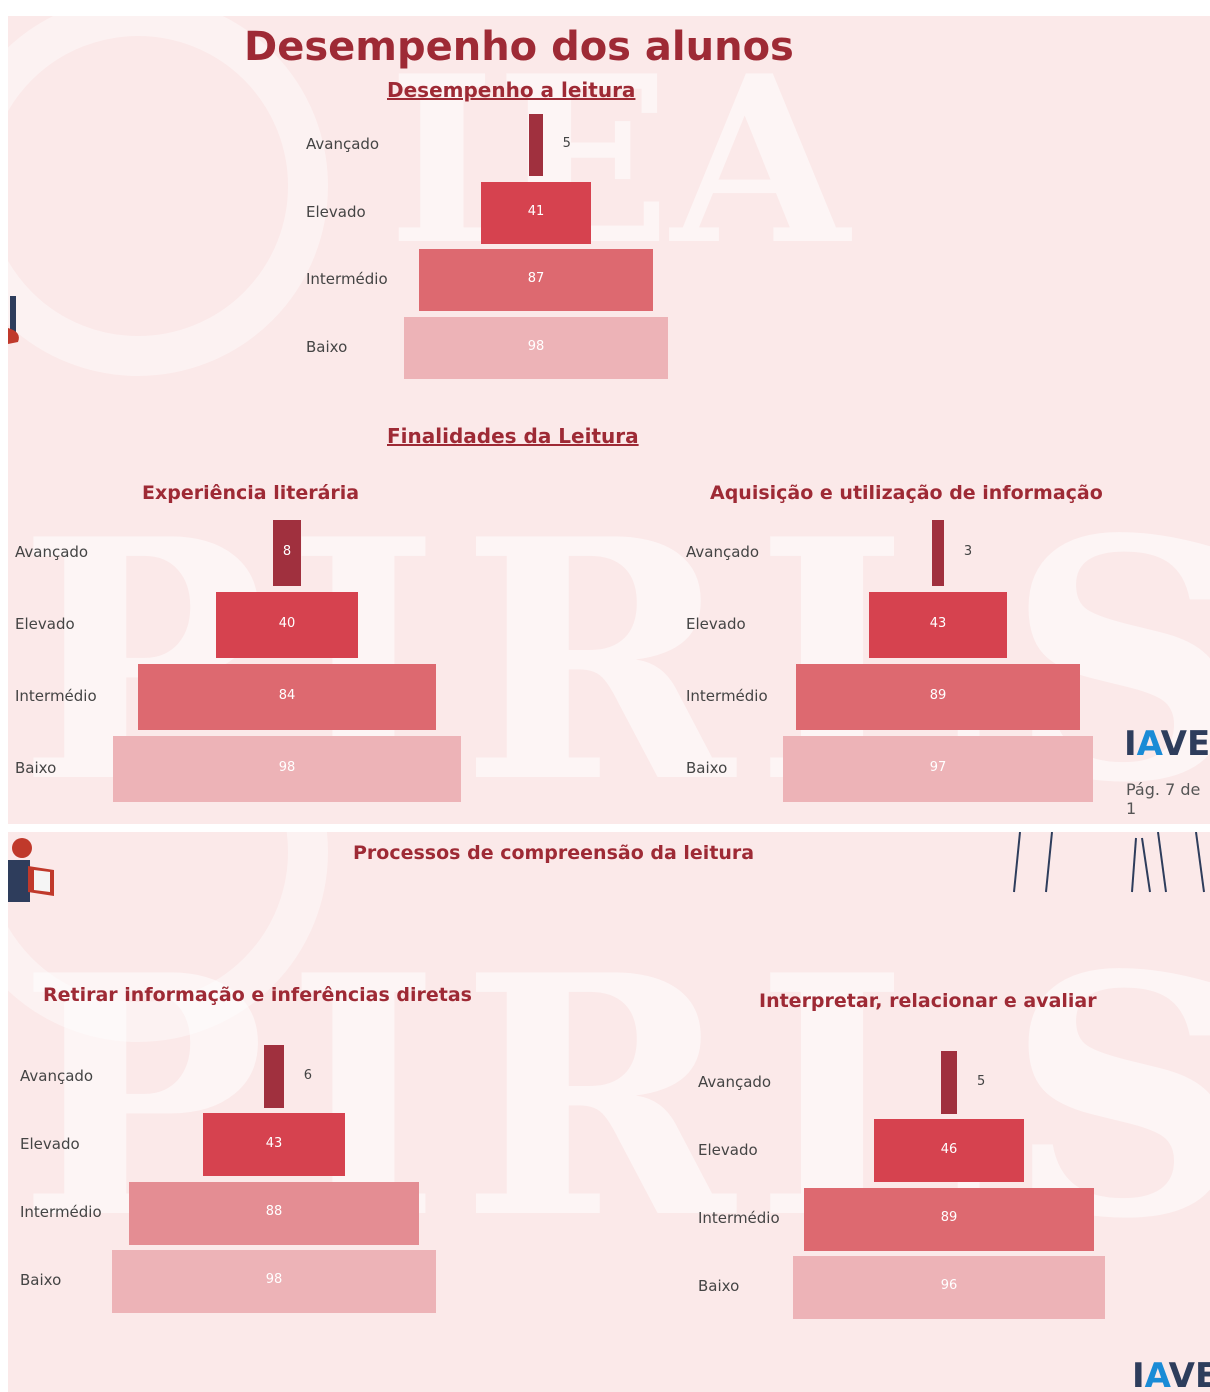 This screenshot has width=1210, height=1392. Describe the element at coordinates (619, 161) in the screenshot. I see `watermark-iea: IEA` at that location.